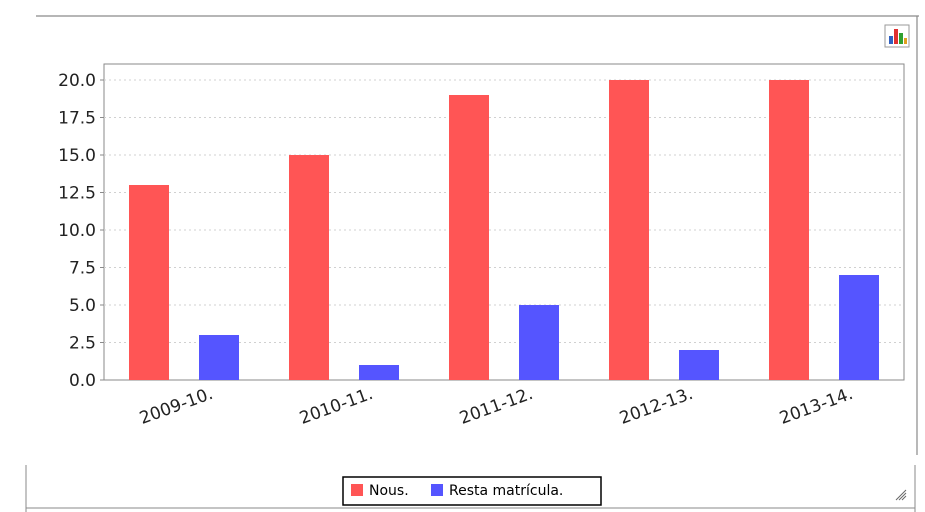  Describe the element at coordinates (77, 81) in the screenshot. I see `y-tick-label: 20.0` at that location.